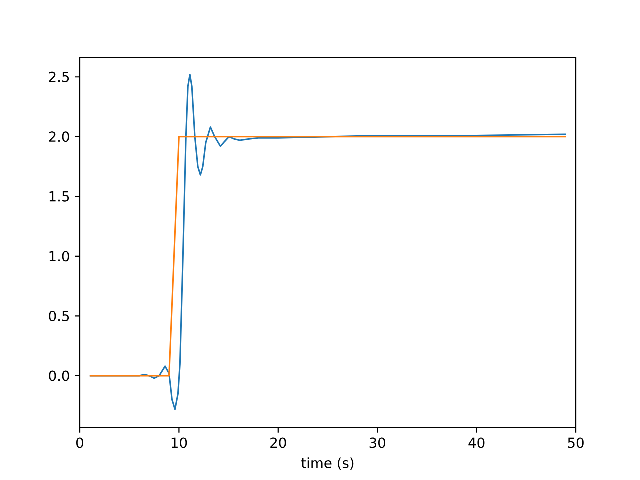  What do you see at coordinates (180, 443) in the screenshot?
I see `x-tick-label: 10` at bounding box center [180, 443].